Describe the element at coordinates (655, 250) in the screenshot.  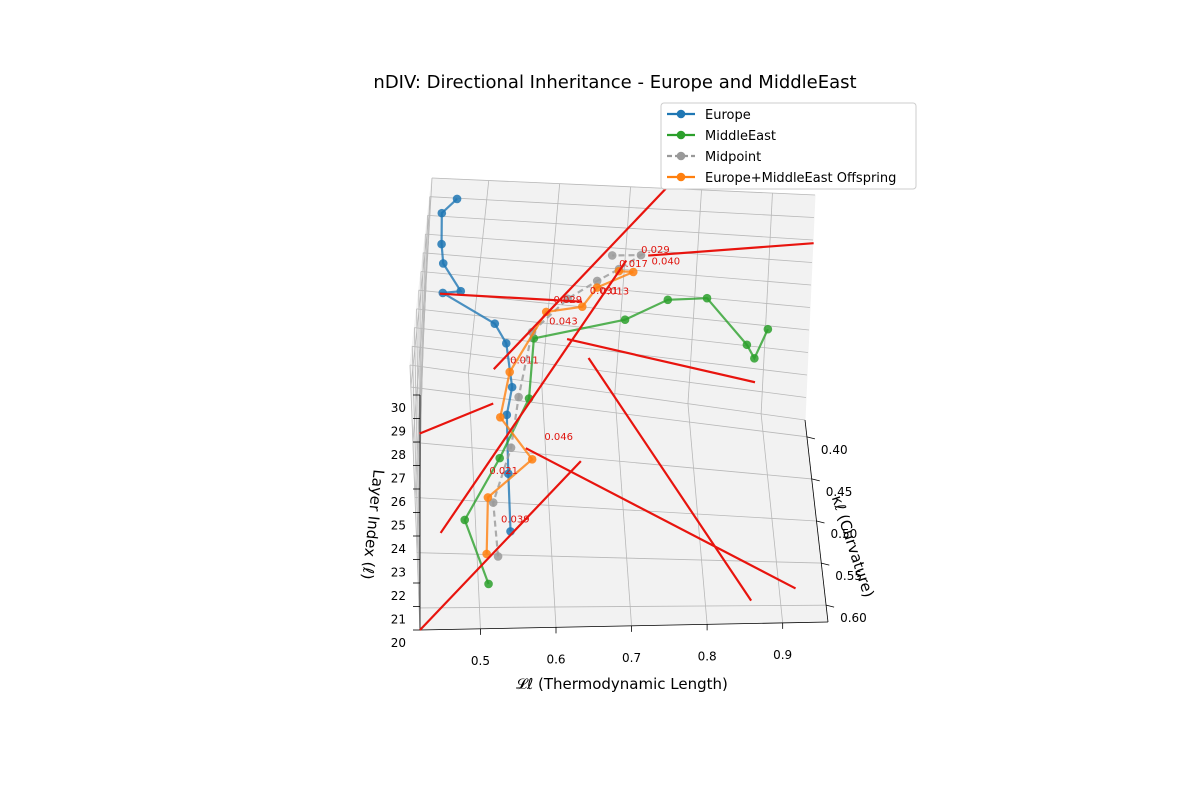
I see `annotation-label: 0.029` at that location.